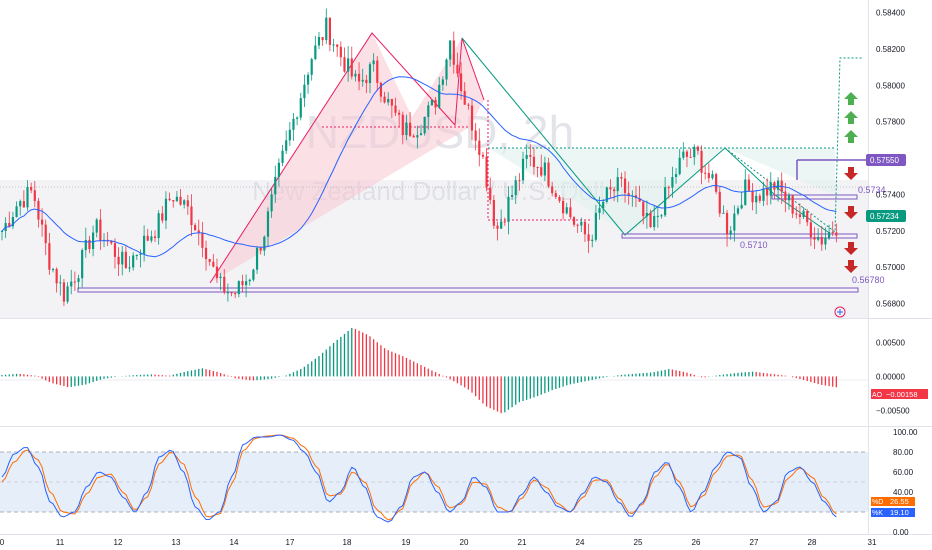 This screenshot has width=932, height=550. What do you see at coordinates (419, 370) in the screenshot?
I see `ao-histogram` at bounding box center [419, 370].